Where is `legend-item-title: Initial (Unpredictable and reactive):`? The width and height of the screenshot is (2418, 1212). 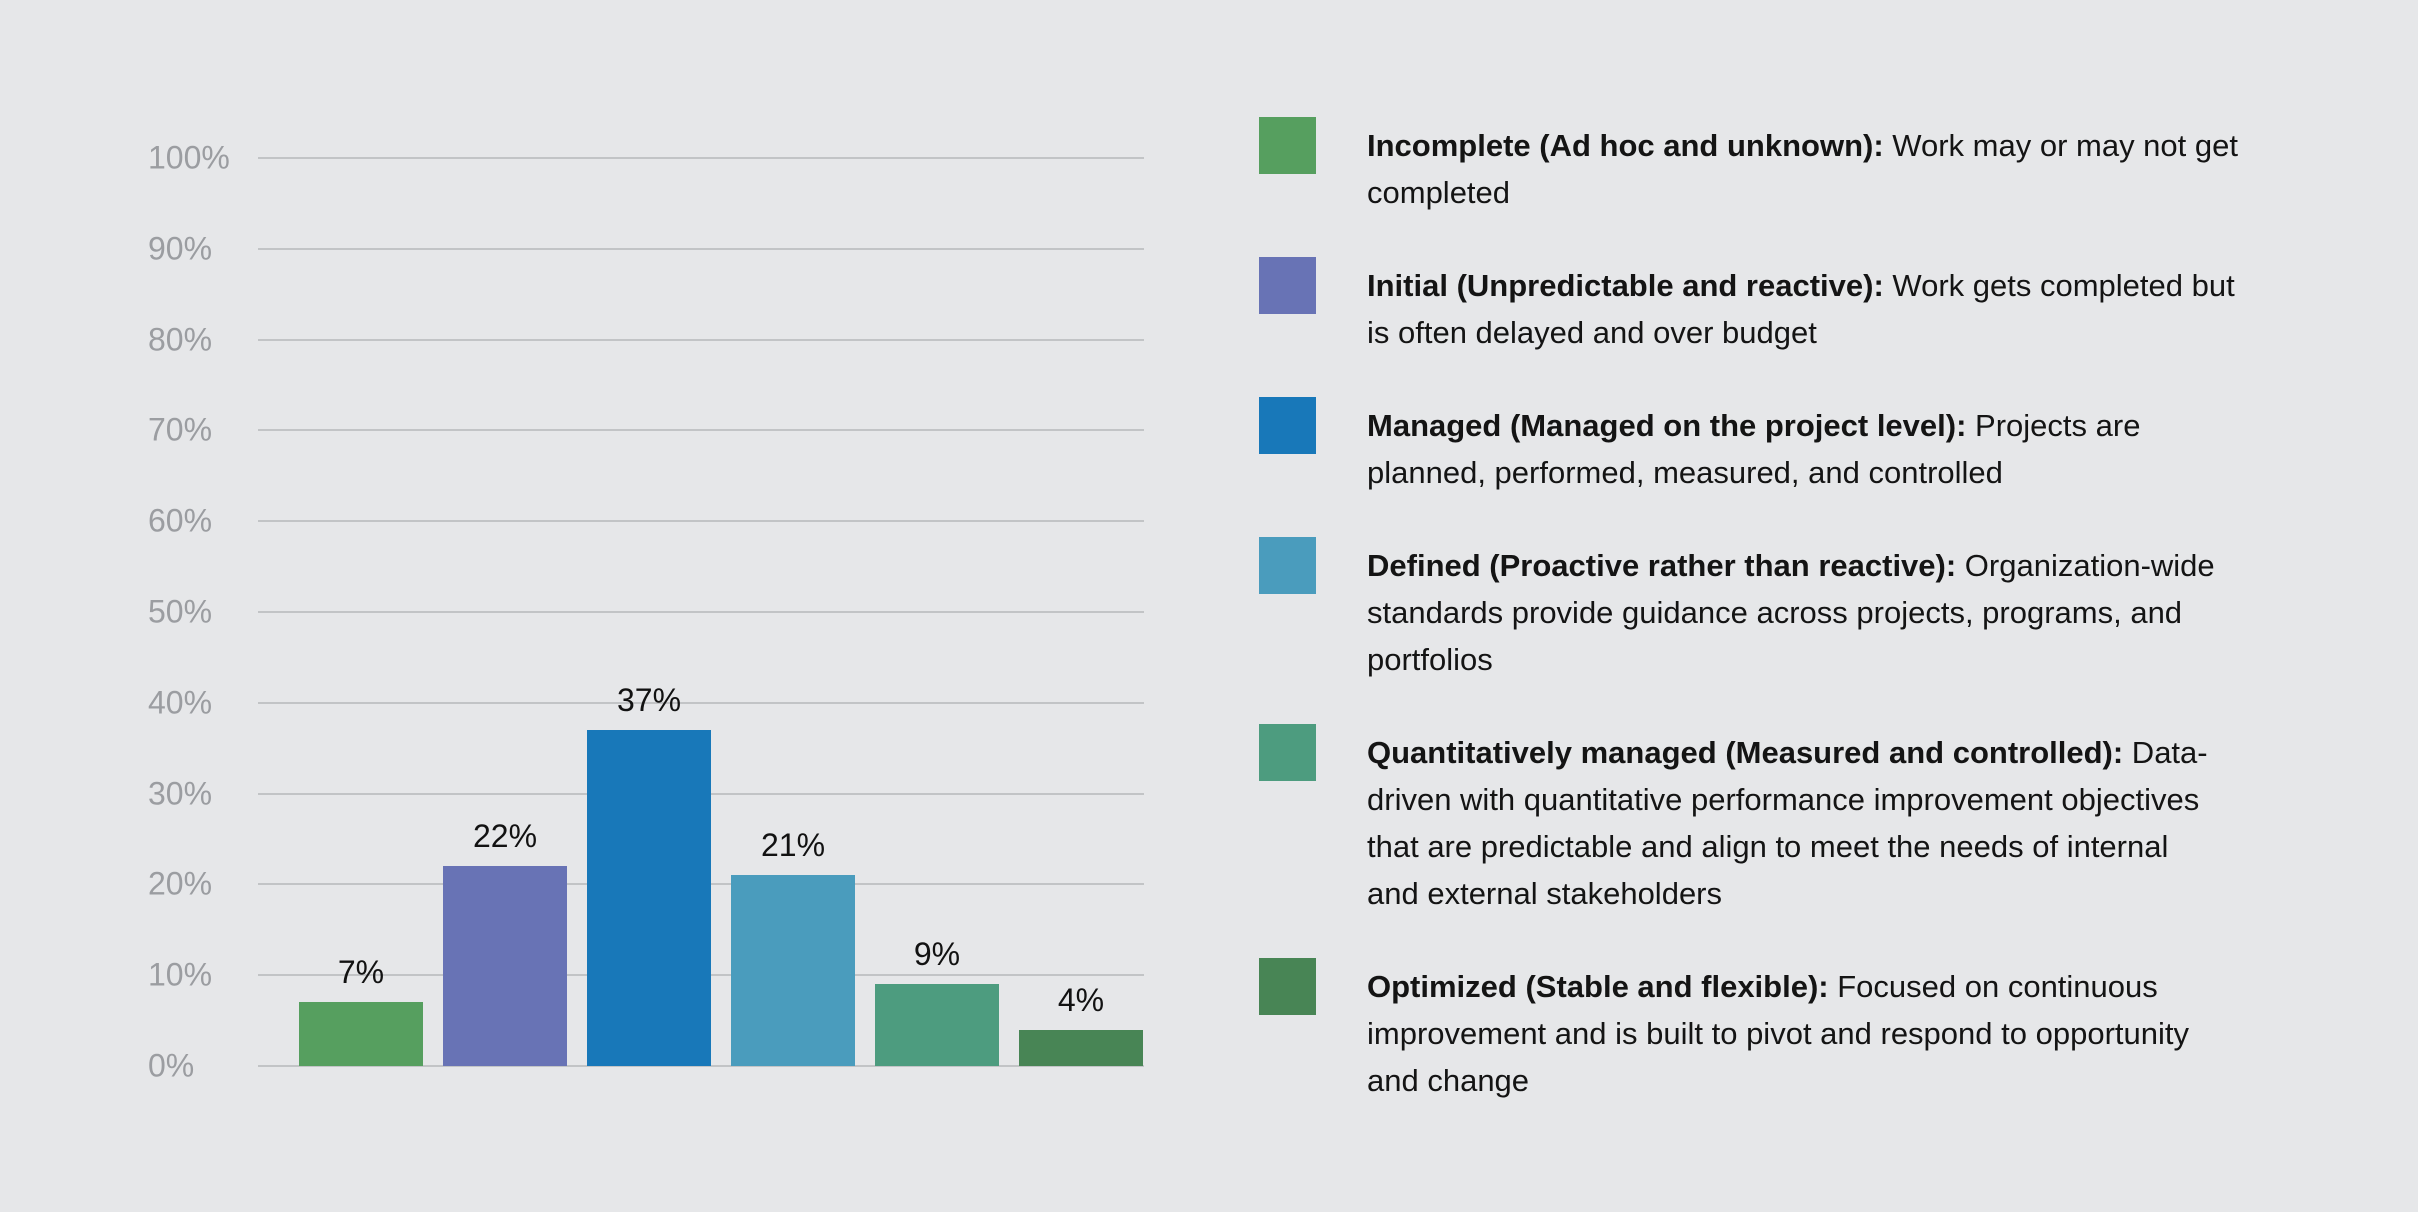 legend-item-title: Initial (Unpredictable and reactive): is located at coordinates (1625, 285).